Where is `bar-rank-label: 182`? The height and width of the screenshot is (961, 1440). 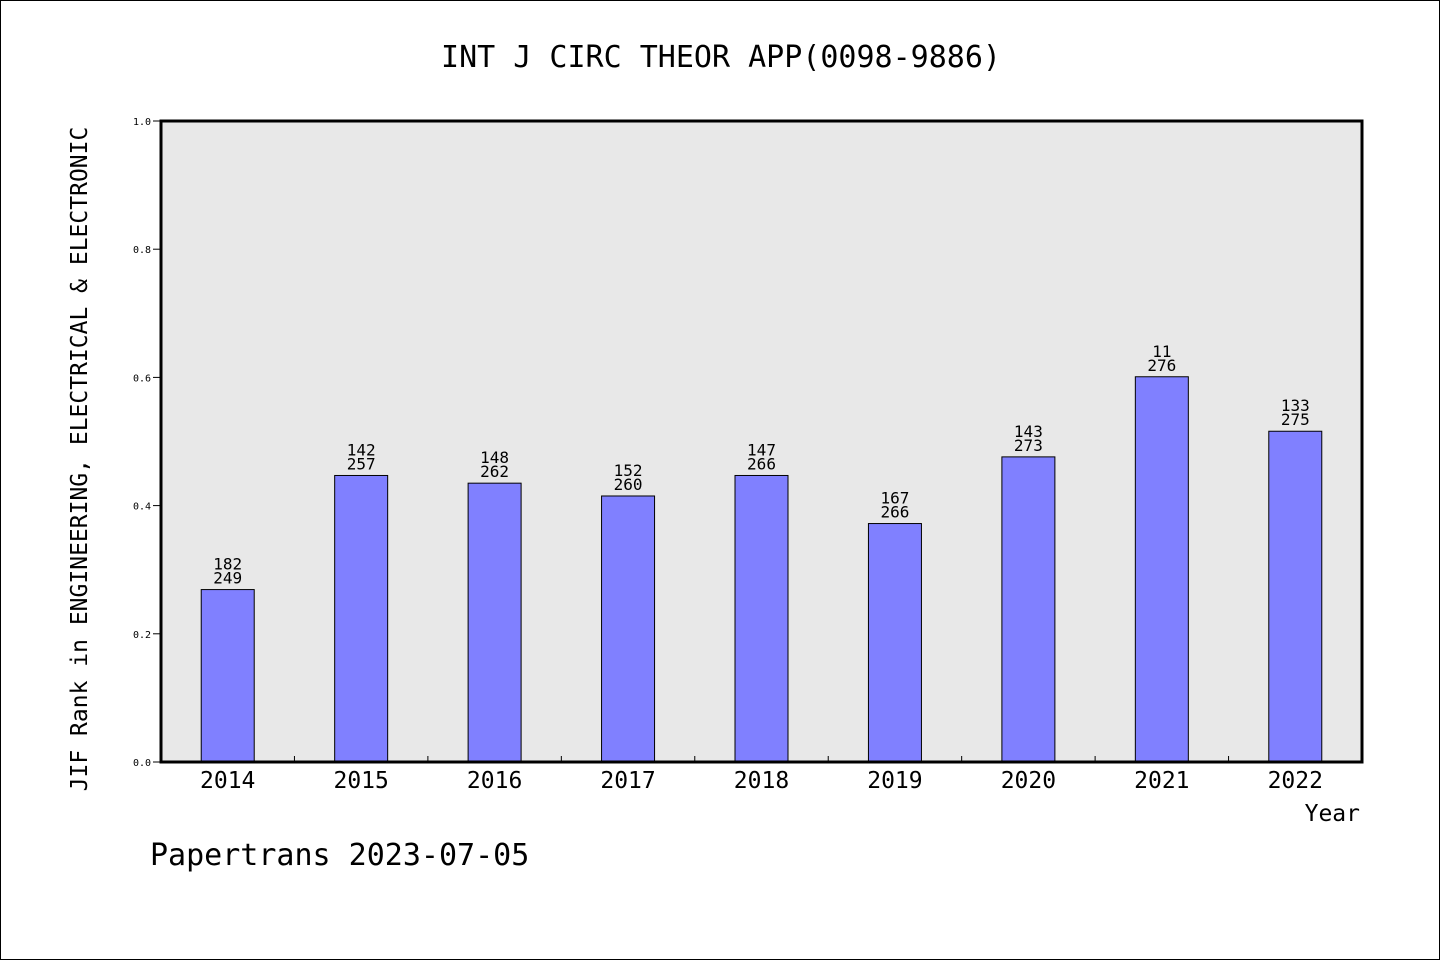 bar-rank-label: 182 is located at coordinates (227, 564).